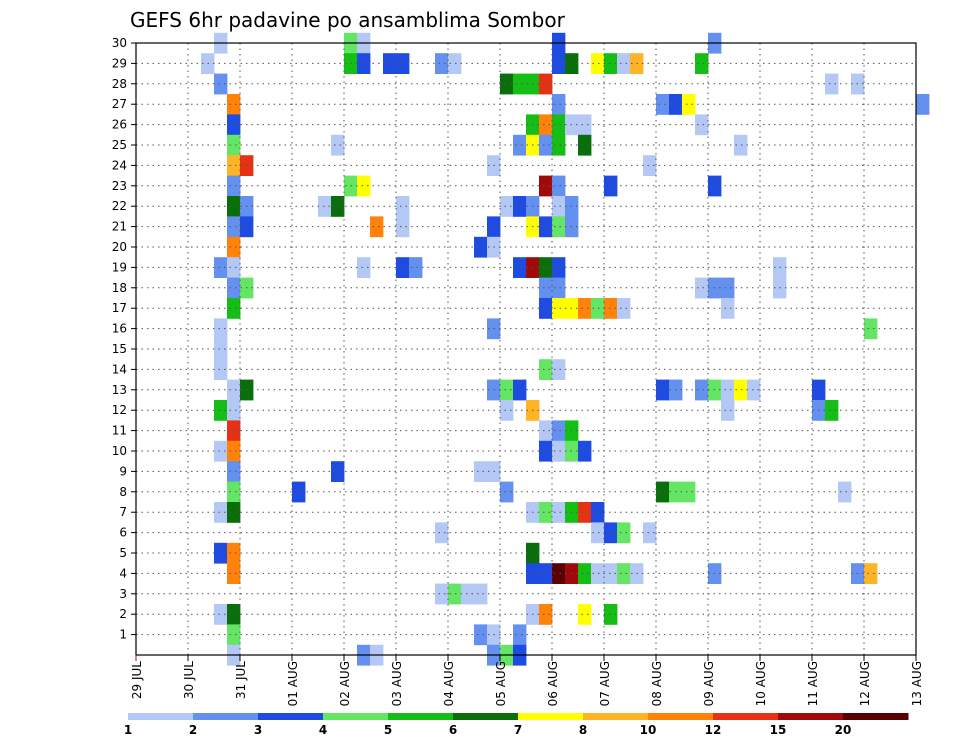 The width and height of the screenshot is (960, 742). I want to click on legend-label: 1, so click(128, 730).